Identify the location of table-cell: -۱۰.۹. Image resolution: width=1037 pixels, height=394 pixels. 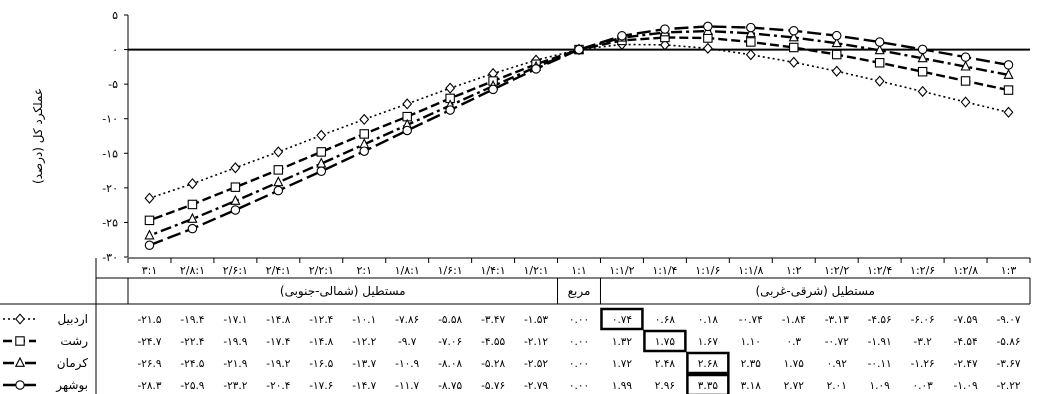
(407, 364).